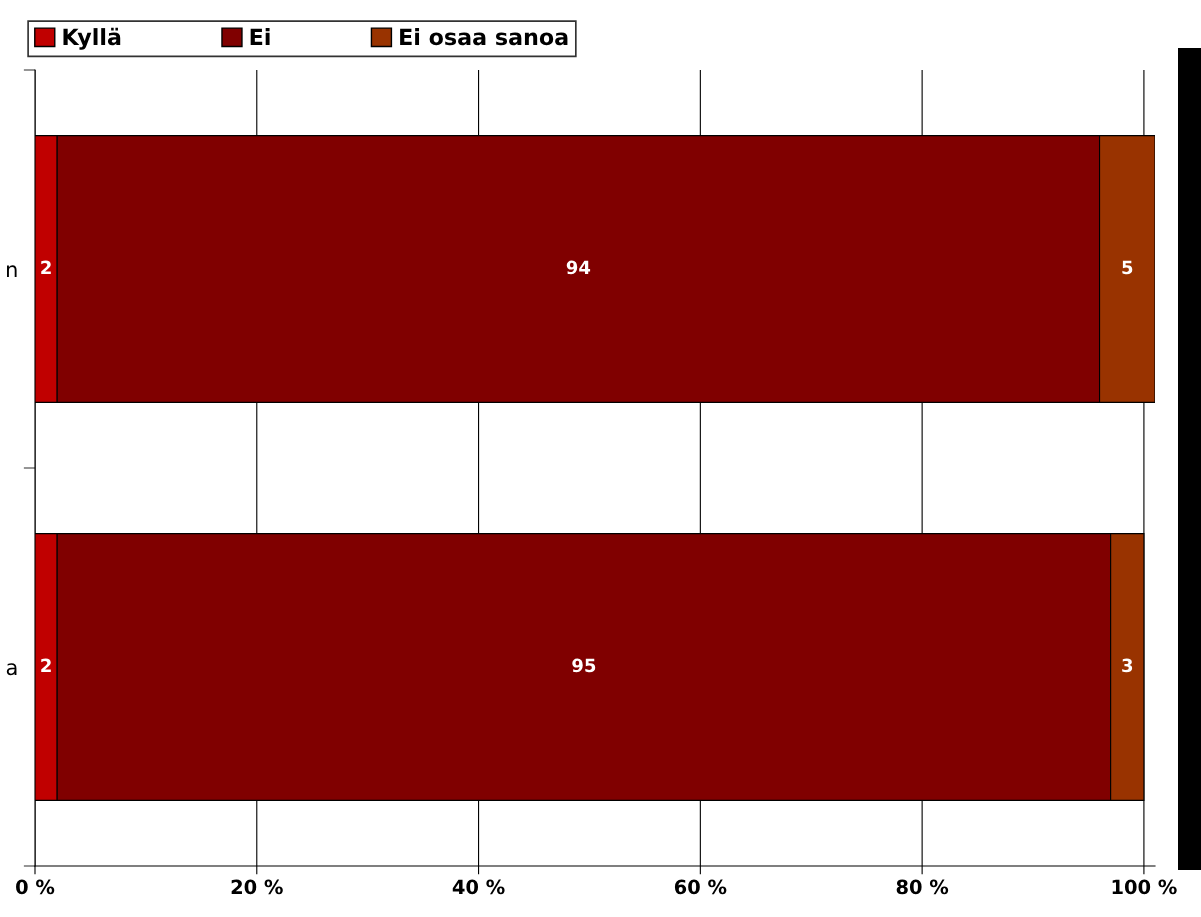 This screenshot has height=917, width=1201. Describe the element at coordinates (260, 36) in the screenshot. I see `legend-label: Ei` at that location.